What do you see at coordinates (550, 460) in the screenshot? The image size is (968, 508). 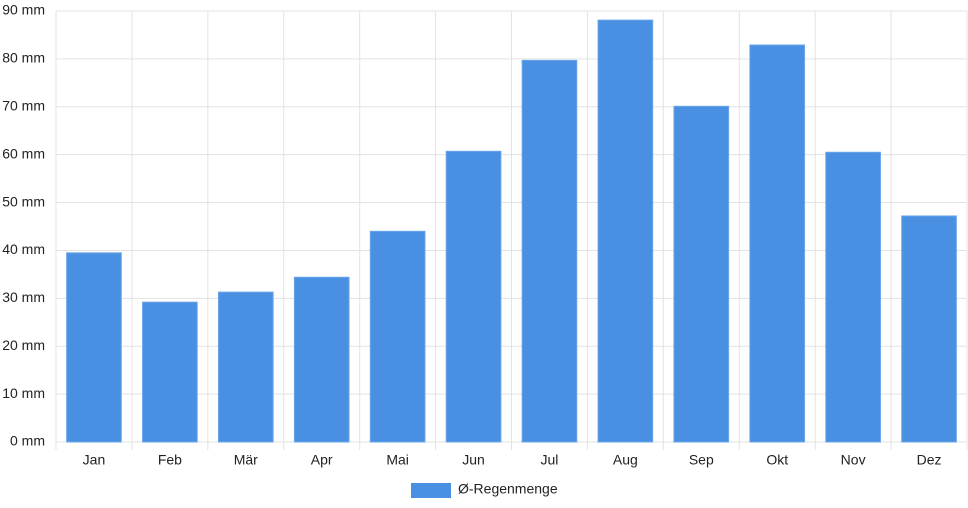 I see `x-tick-label: Jul` at bounding box center [550, 460].